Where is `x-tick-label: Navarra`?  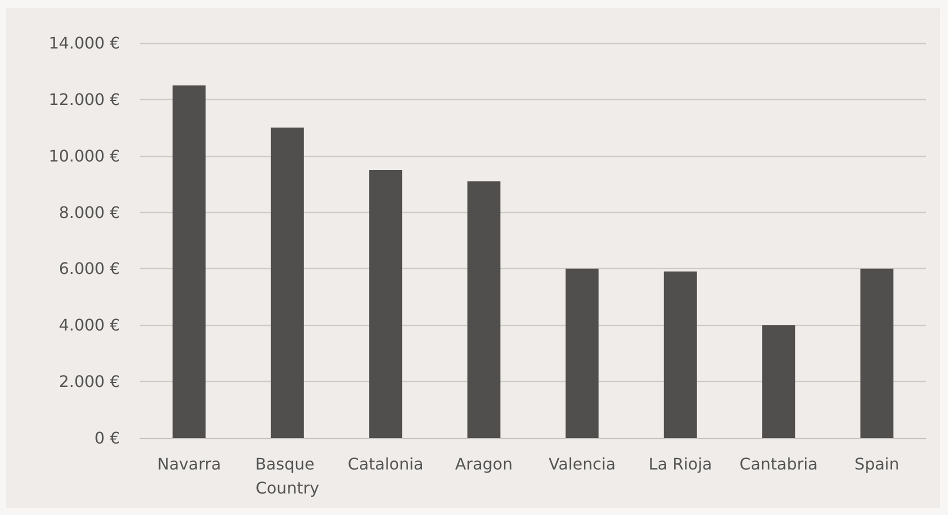
x-tick-label: Navarra is located at coordinates (189, 464).